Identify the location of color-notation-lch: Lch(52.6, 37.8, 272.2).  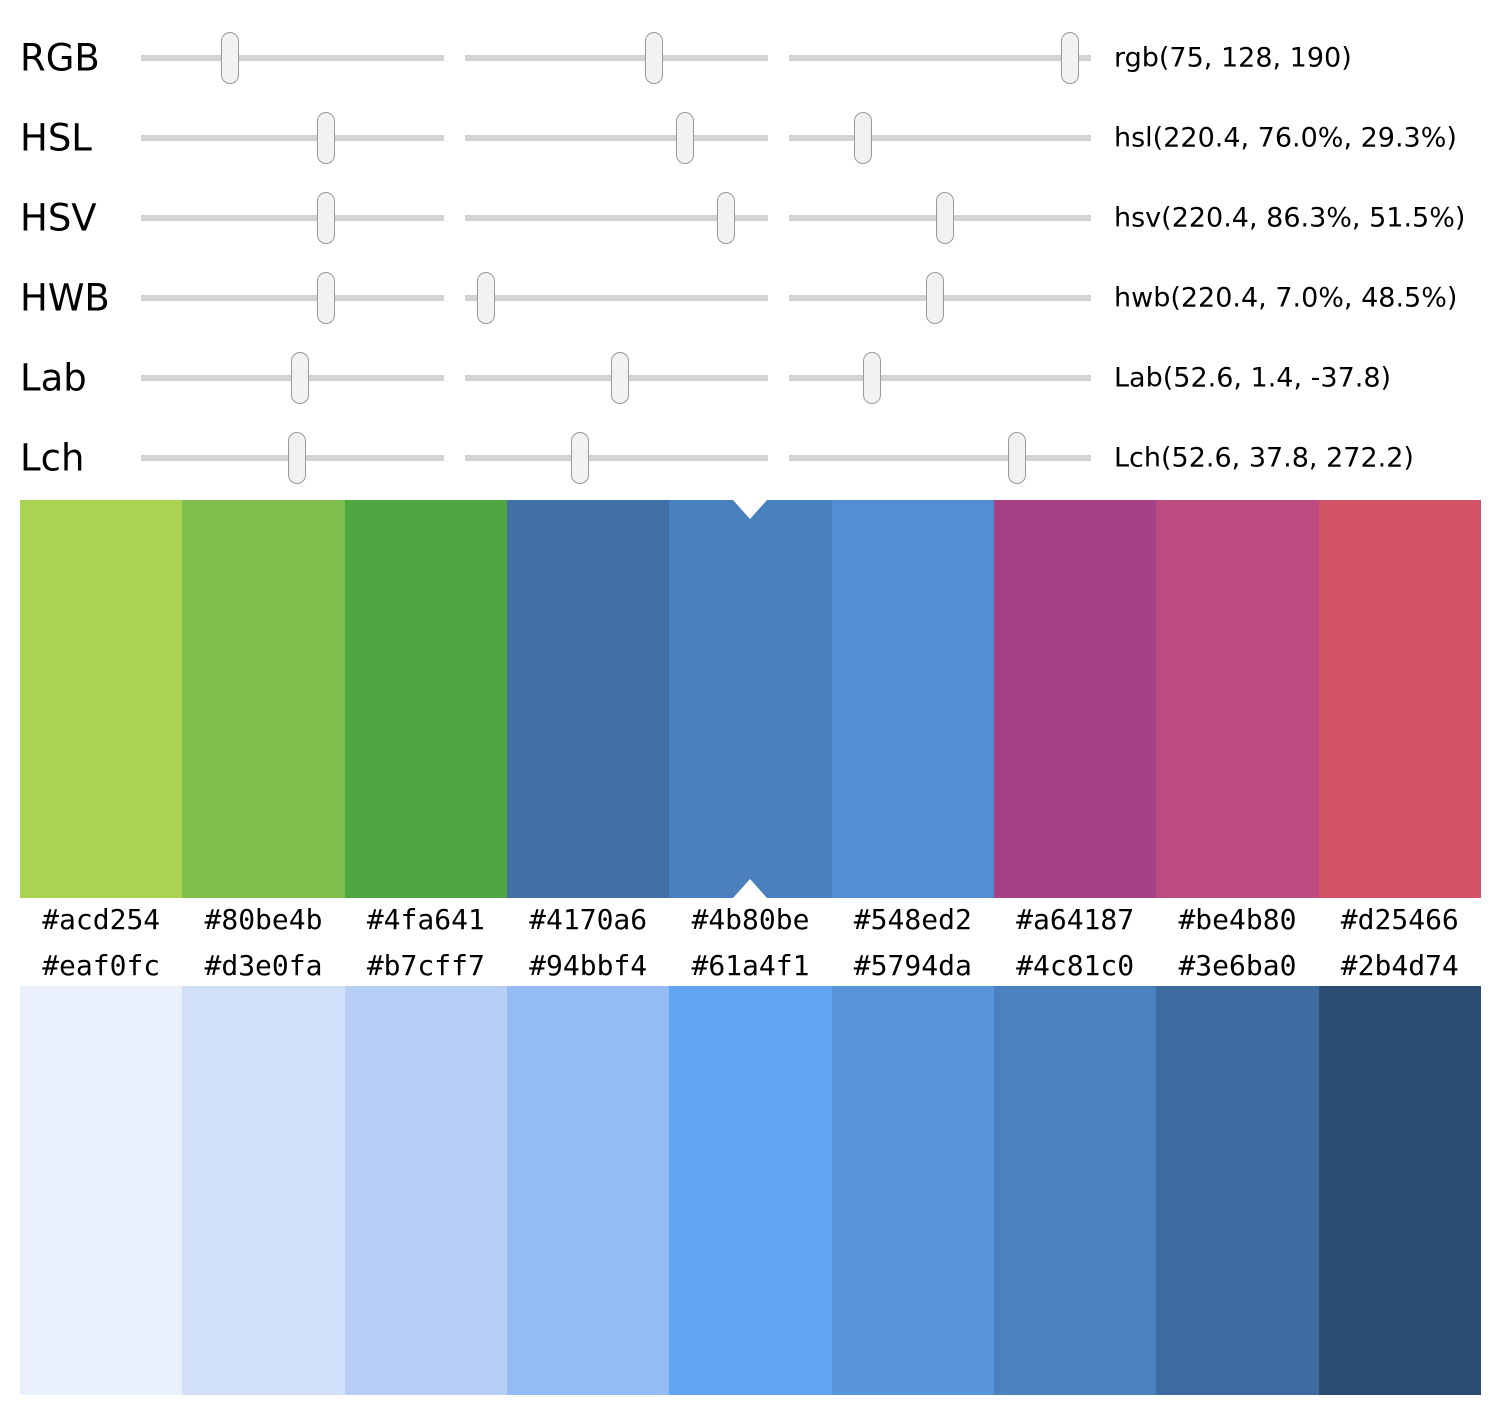
(1264, 458).